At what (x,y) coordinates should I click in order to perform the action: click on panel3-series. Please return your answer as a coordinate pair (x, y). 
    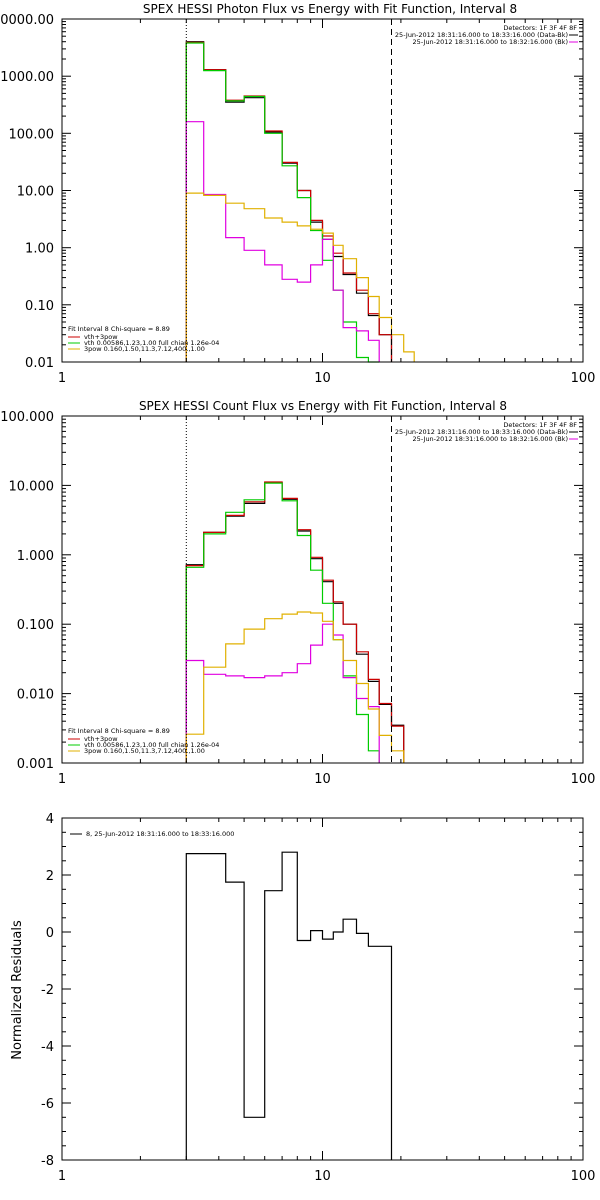
    Looking at the image, I should click on (289, 1005).